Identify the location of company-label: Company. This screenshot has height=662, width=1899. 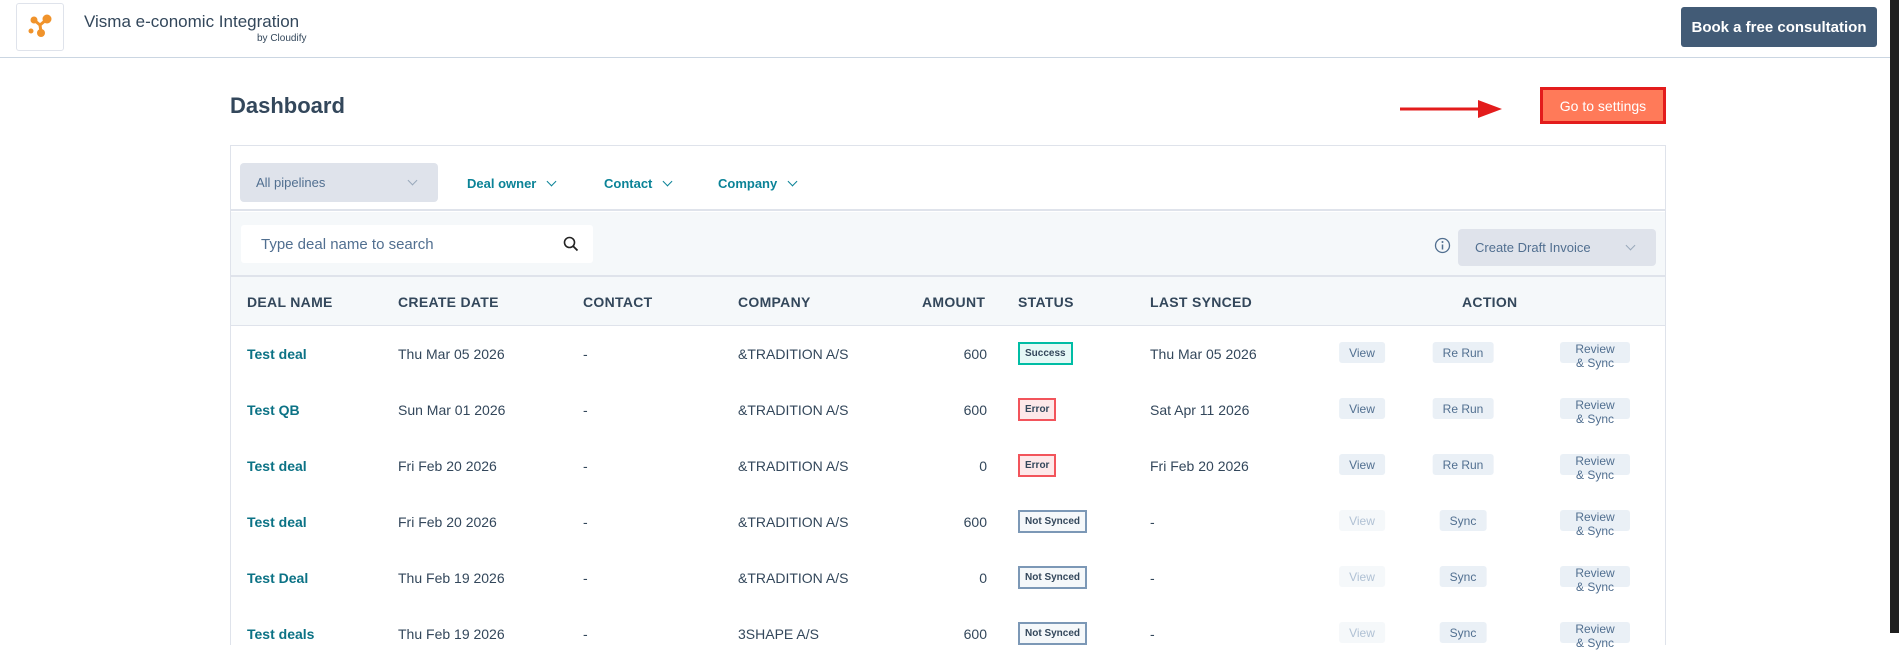
(748, 183).